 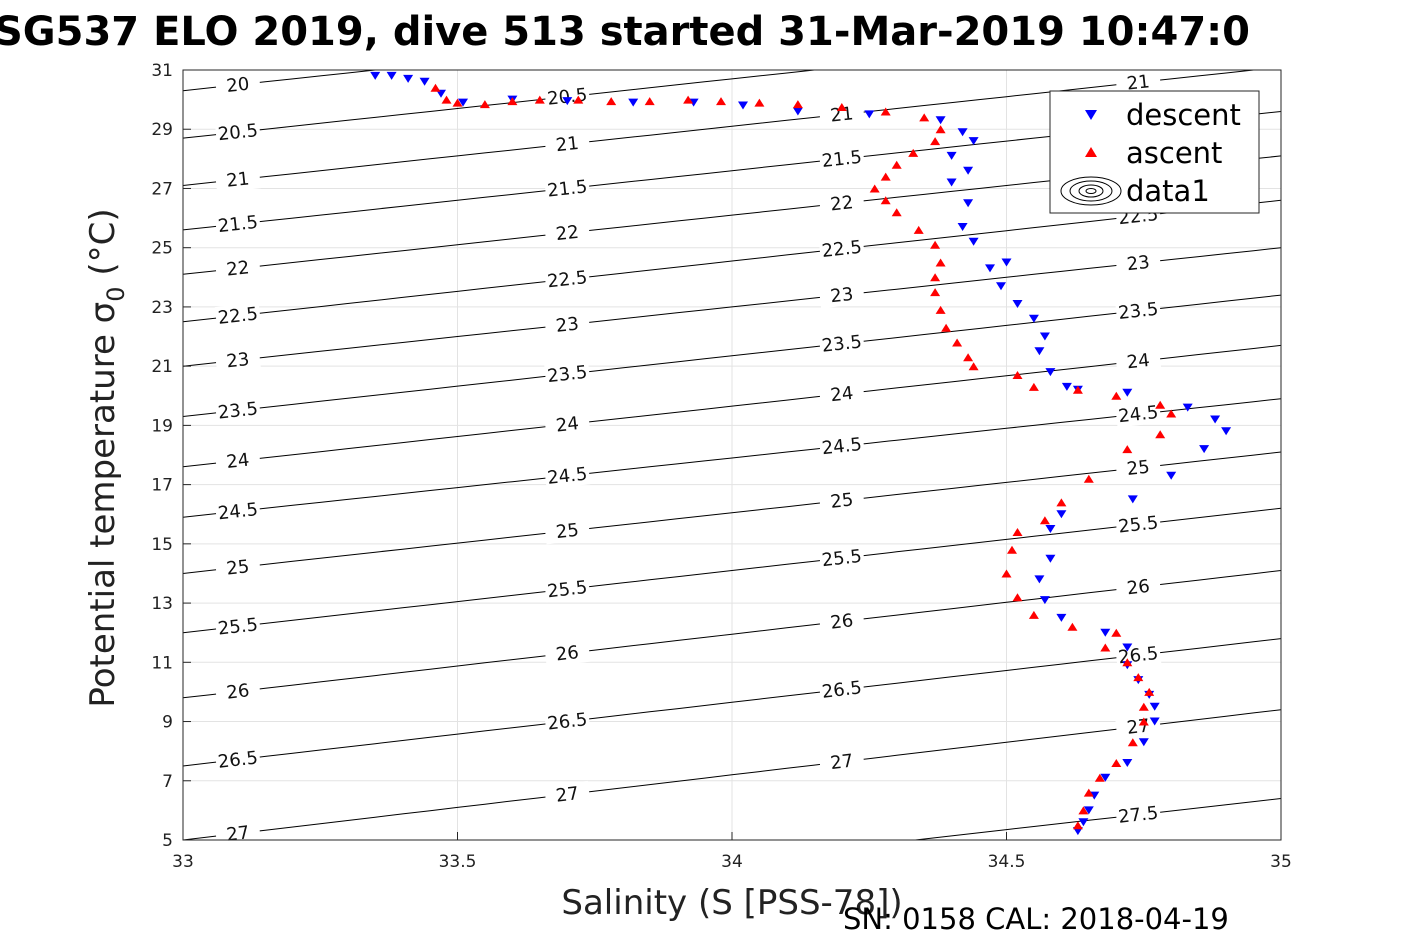 I want to click on y-axis-label-group: Potential temperature σ0 (°C), so click(x=106, y=457).